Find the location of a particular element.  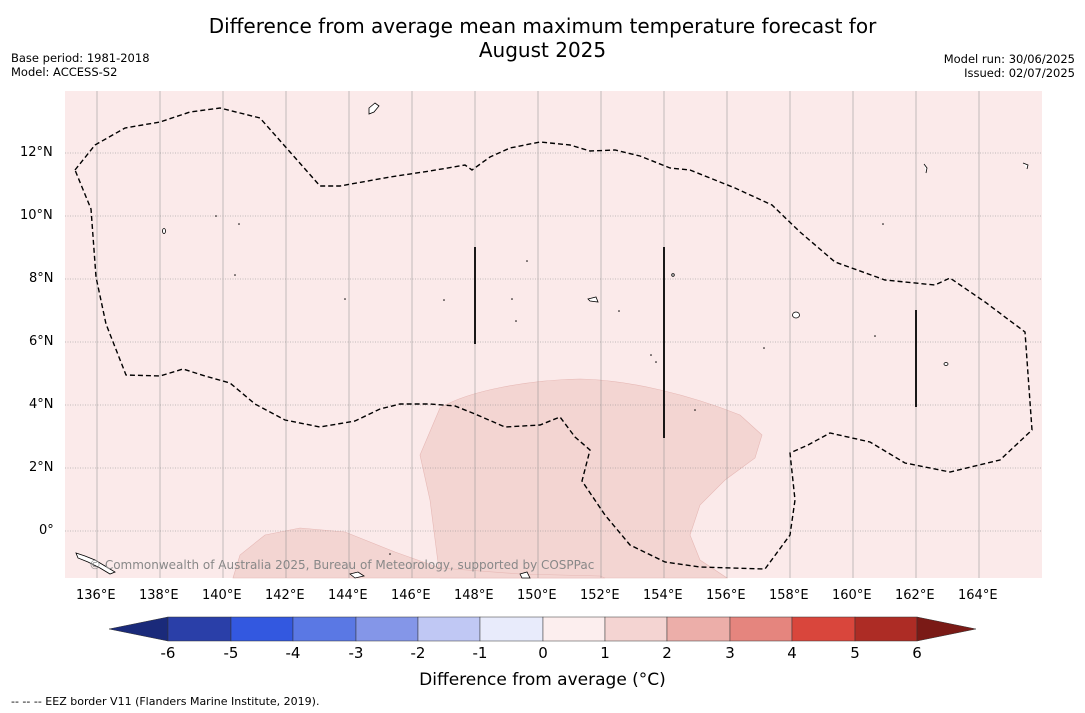

lat-label: 10°N is located at coordinates (36, 215).